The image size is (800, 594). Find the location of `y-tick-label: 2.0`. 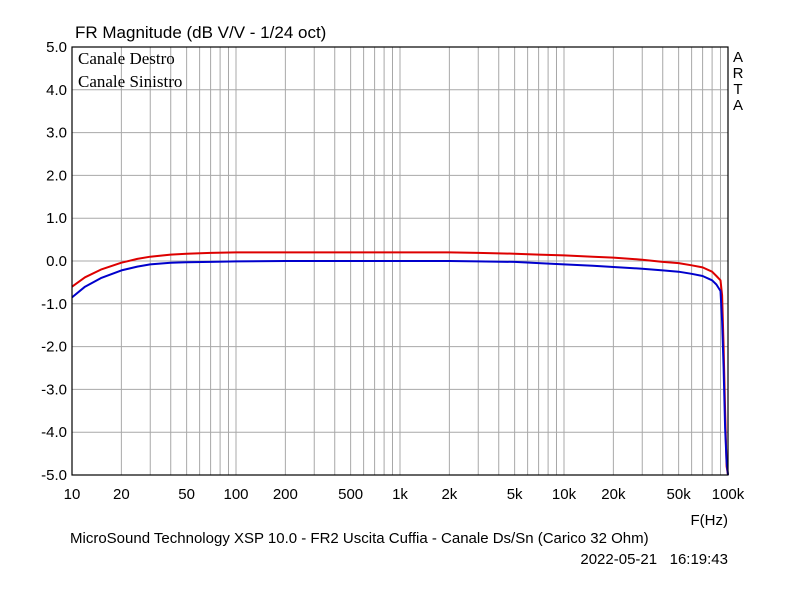

y-tick-label: 2.0 is located at coordinates (56, 175).